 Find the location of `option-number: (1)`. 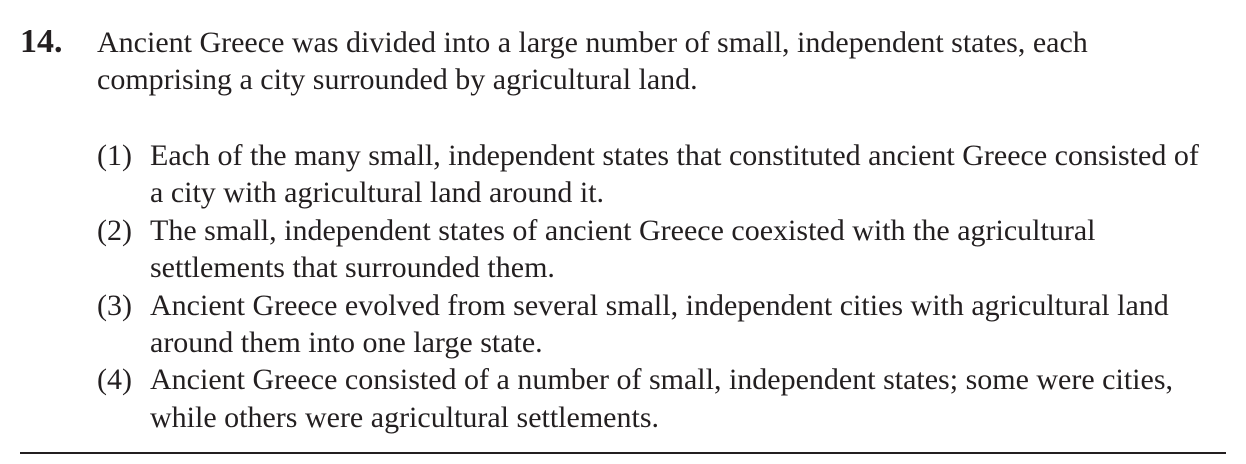

option-number: (1) is located at coordinates (114, 155).